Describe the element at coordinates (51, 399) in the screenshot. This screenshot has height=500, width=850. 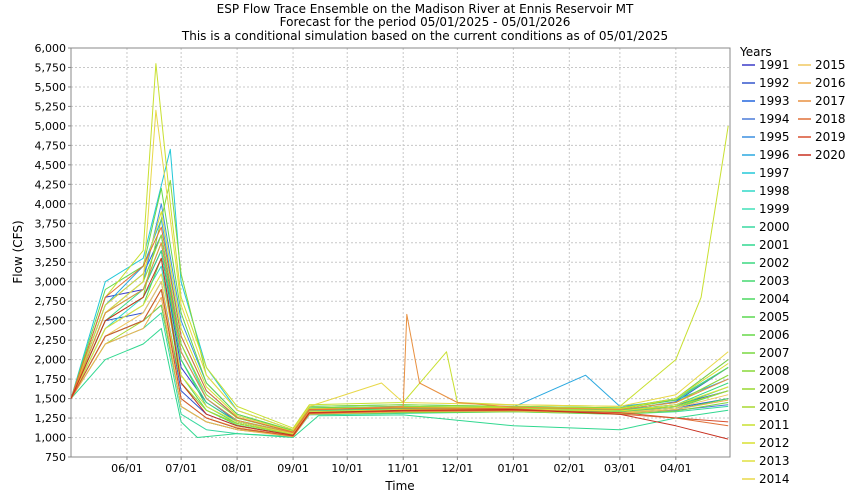
I see `y-tick-label: 1,500` at that location.